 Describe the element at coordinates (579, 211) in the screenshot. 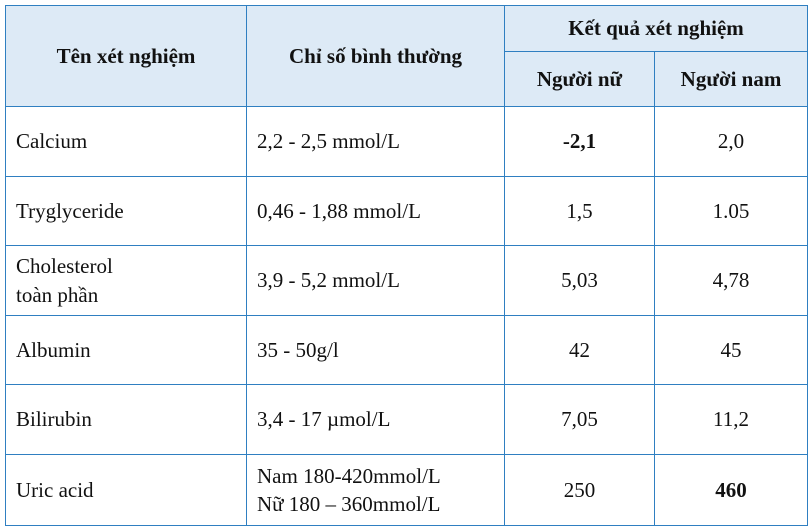

I see `female-result-cell: 1,5` at that location.